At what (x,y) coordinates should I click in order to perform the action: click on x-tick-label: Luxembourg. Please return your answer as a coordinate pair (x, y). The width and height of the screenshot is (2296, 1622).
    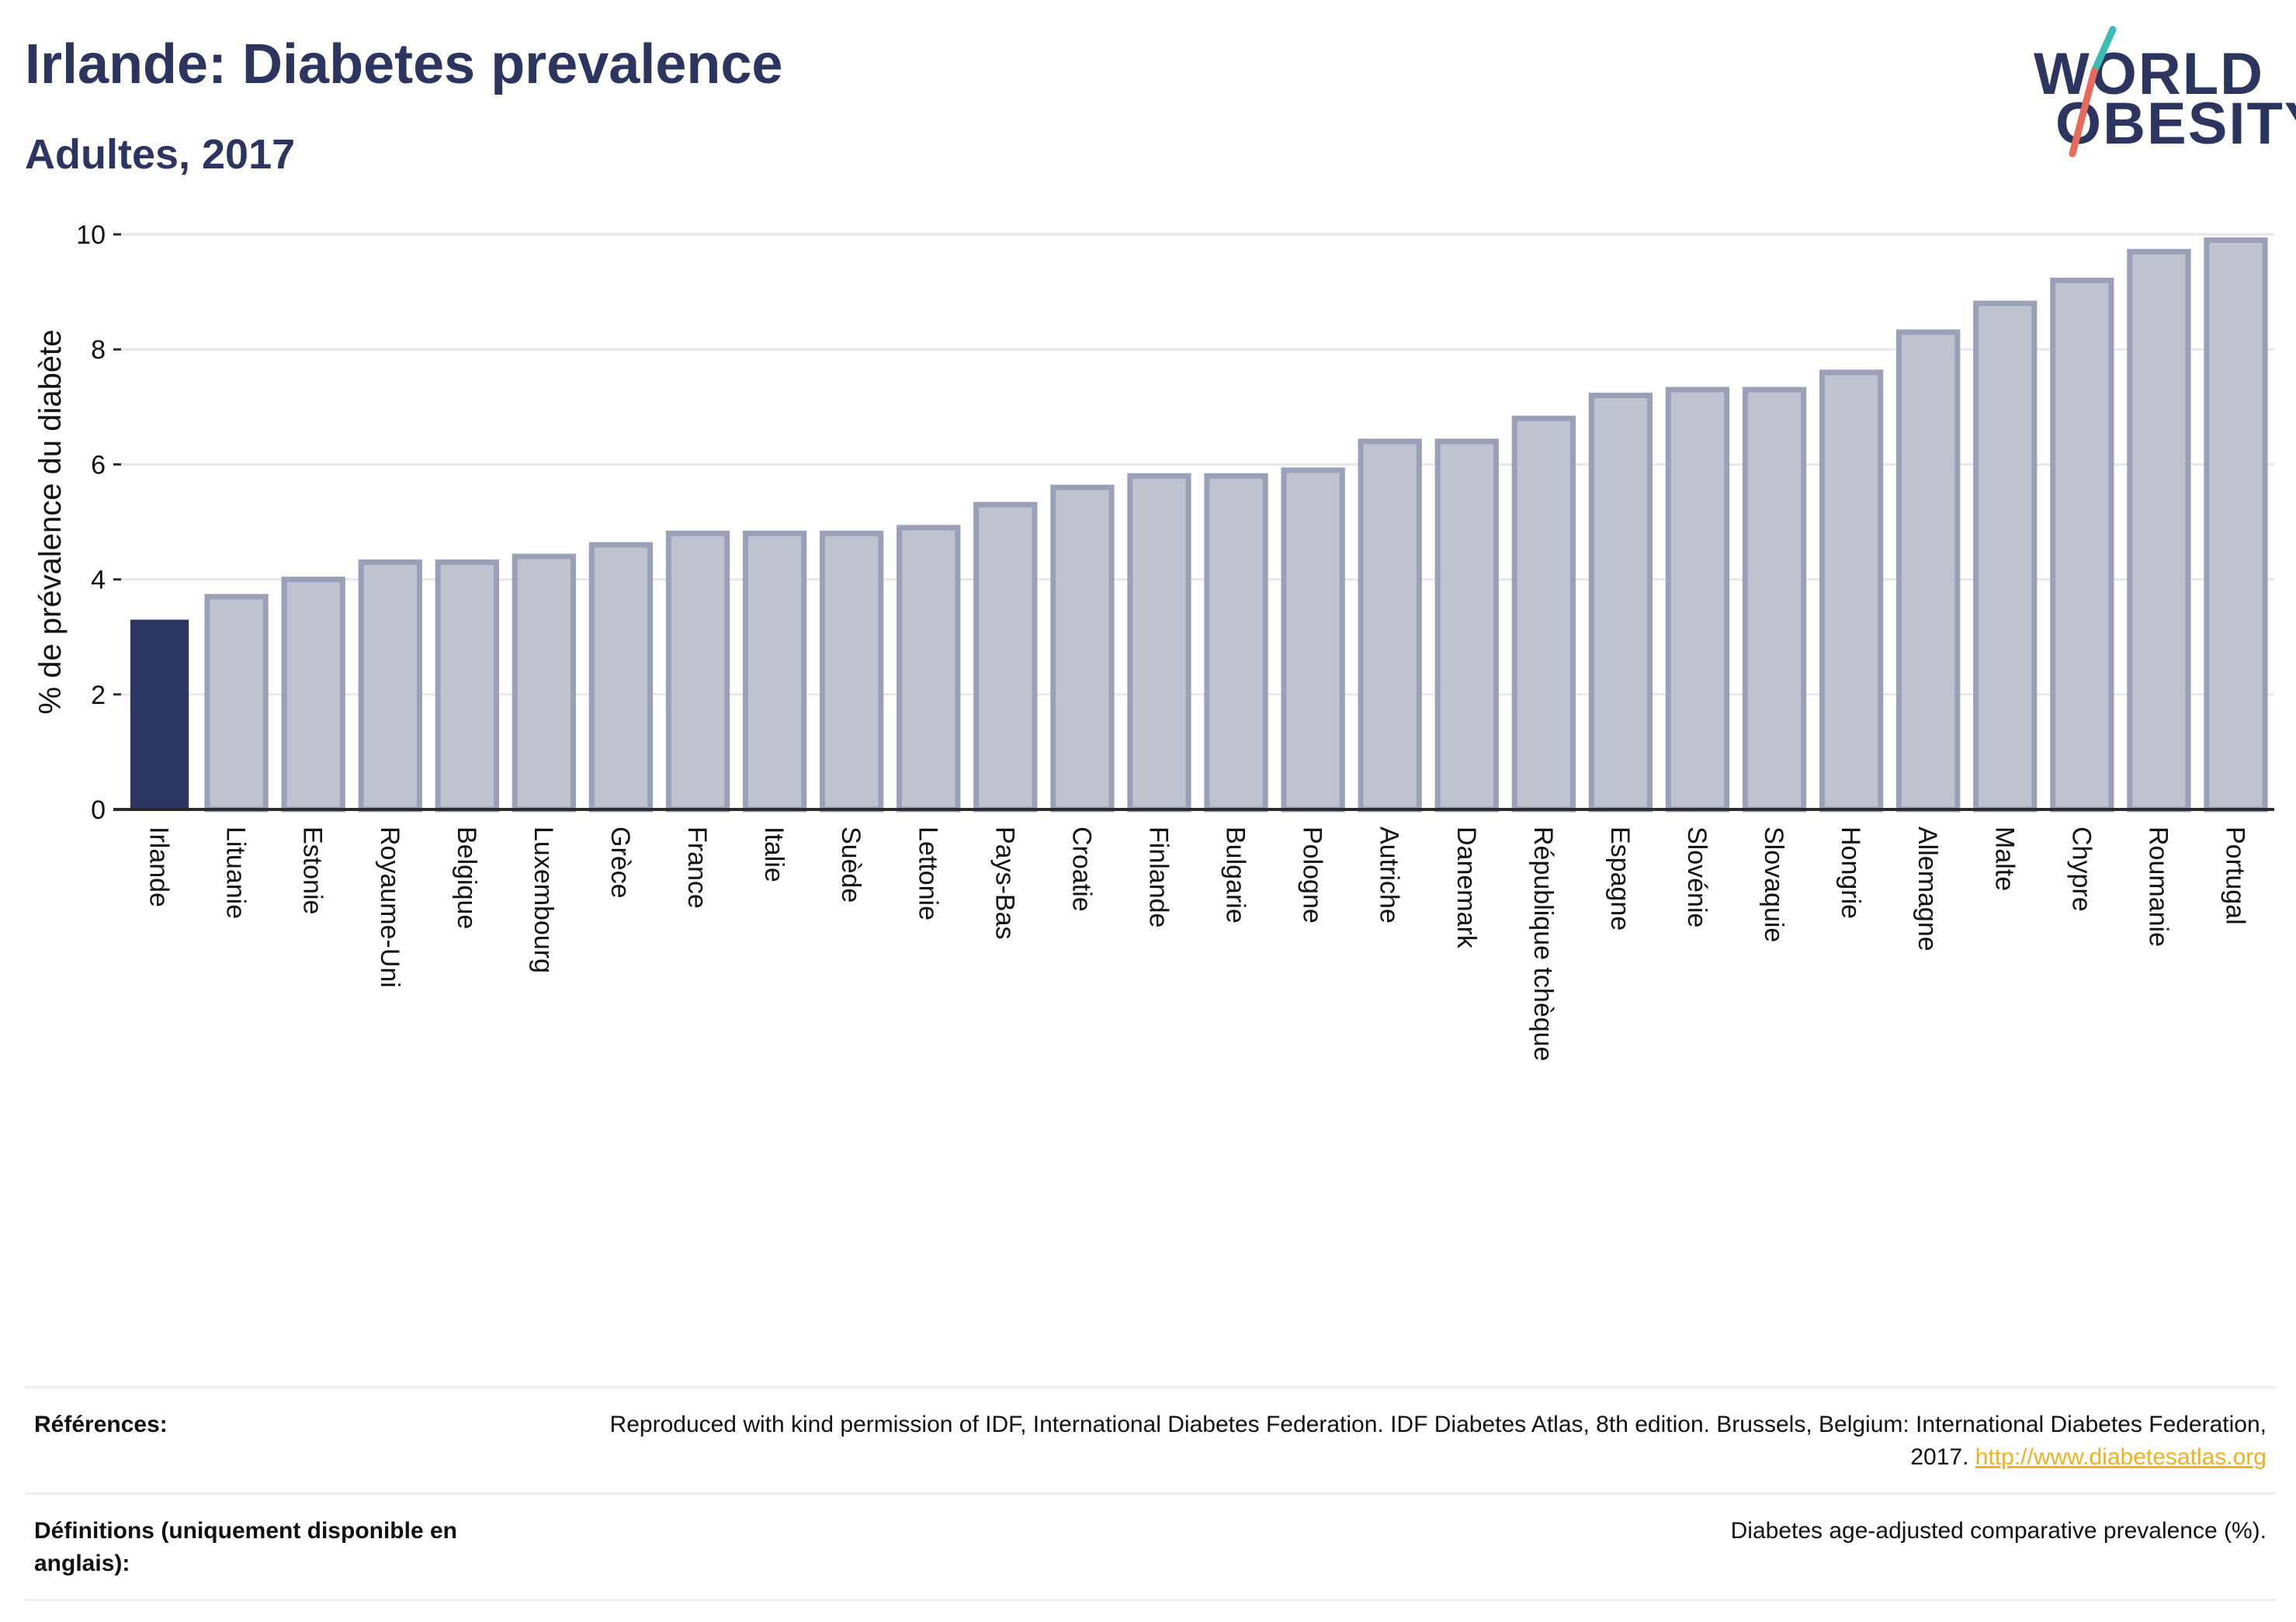
    Looking at the image, I should click on (543, 900).